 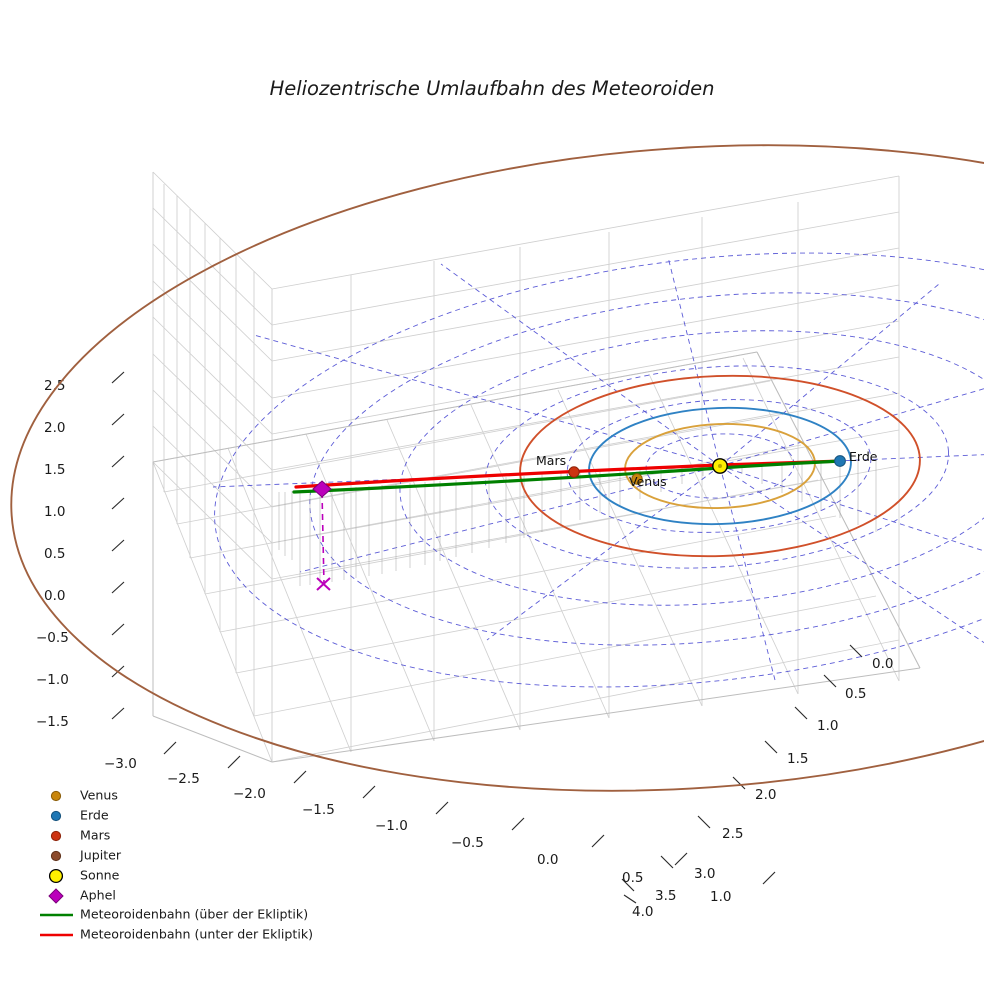 I want to click on mars-marker, so click(x=574, y=472).